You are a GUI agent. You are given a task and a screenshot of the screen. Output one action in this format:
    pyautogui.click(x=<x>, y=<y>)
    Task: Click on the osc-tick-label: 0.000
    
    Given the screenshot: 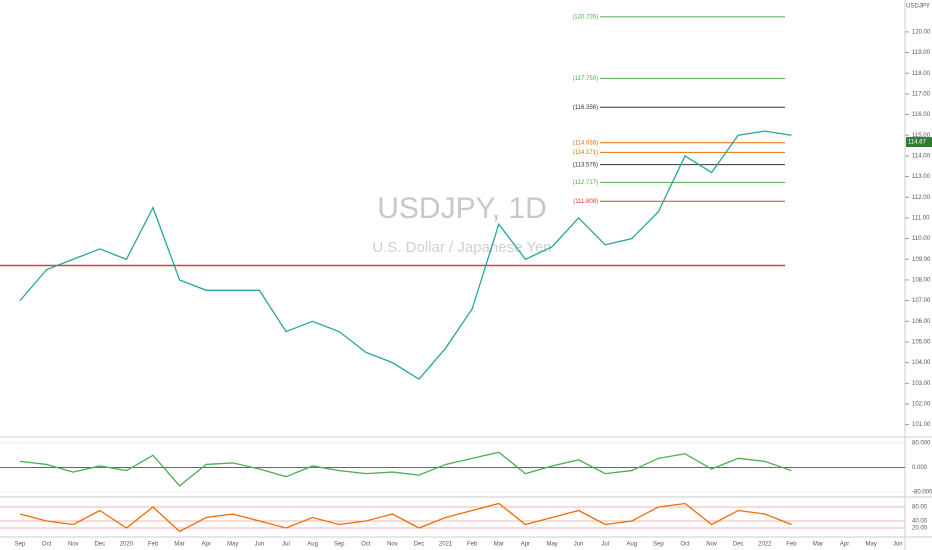 What is the action you would take?
    pyautogui.click(x=920, y=468)
    